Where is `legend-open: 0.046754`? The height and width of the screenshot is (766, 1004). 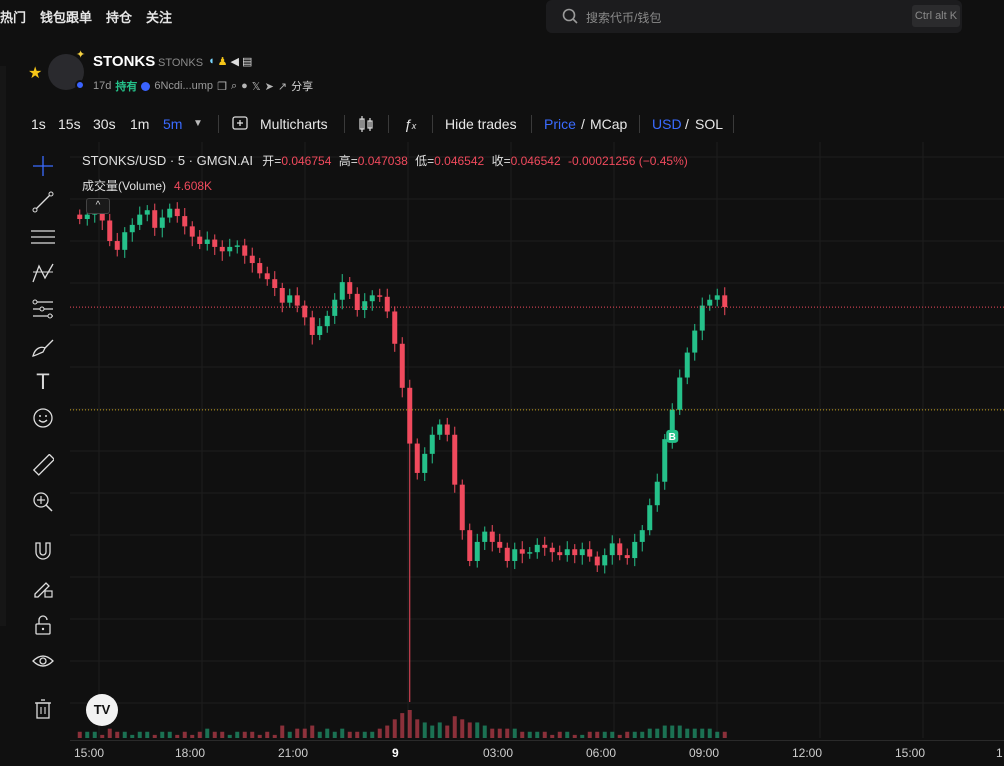 legend-open: 0.046754 is located at coordinates (306, 161).